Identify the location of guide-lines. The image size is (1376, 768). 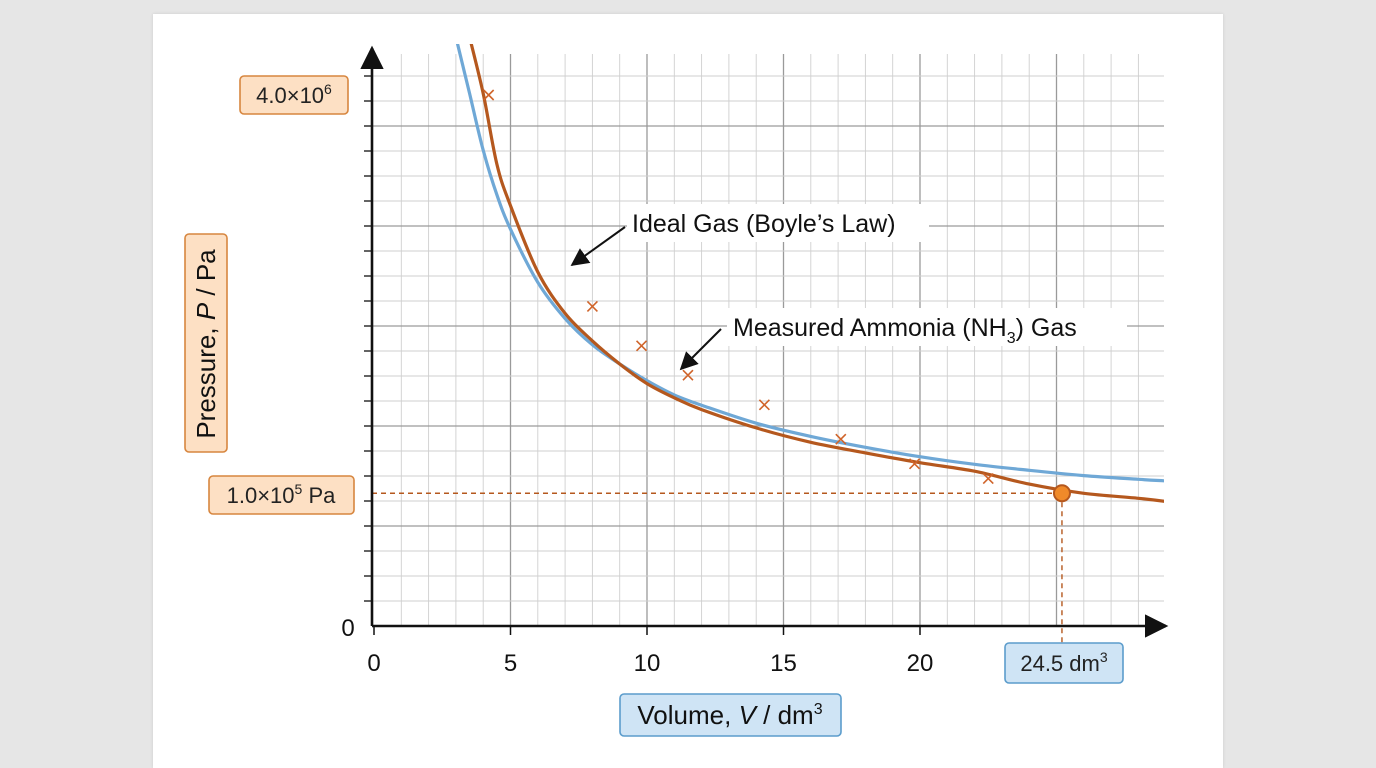
(717, 568).